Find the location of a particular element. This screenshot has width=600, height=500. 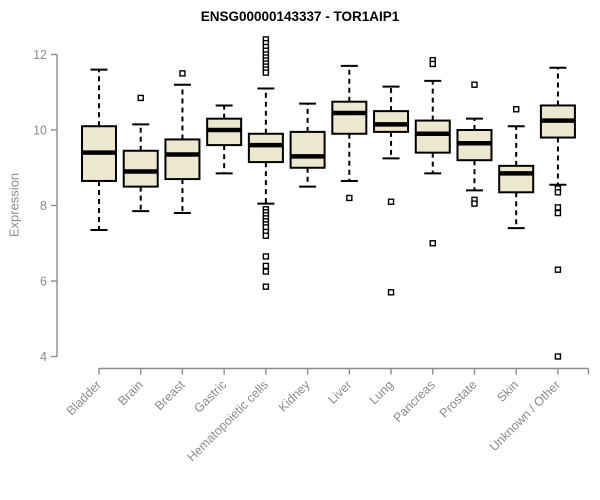

x-tick-label: Pancreas is located at coordinates (414, 401).